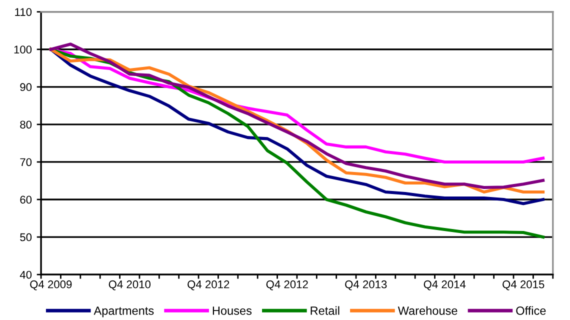 The height and width of the screenshot is (320, 570). I want to click on y-tick-label: 70, so click(26, 162).